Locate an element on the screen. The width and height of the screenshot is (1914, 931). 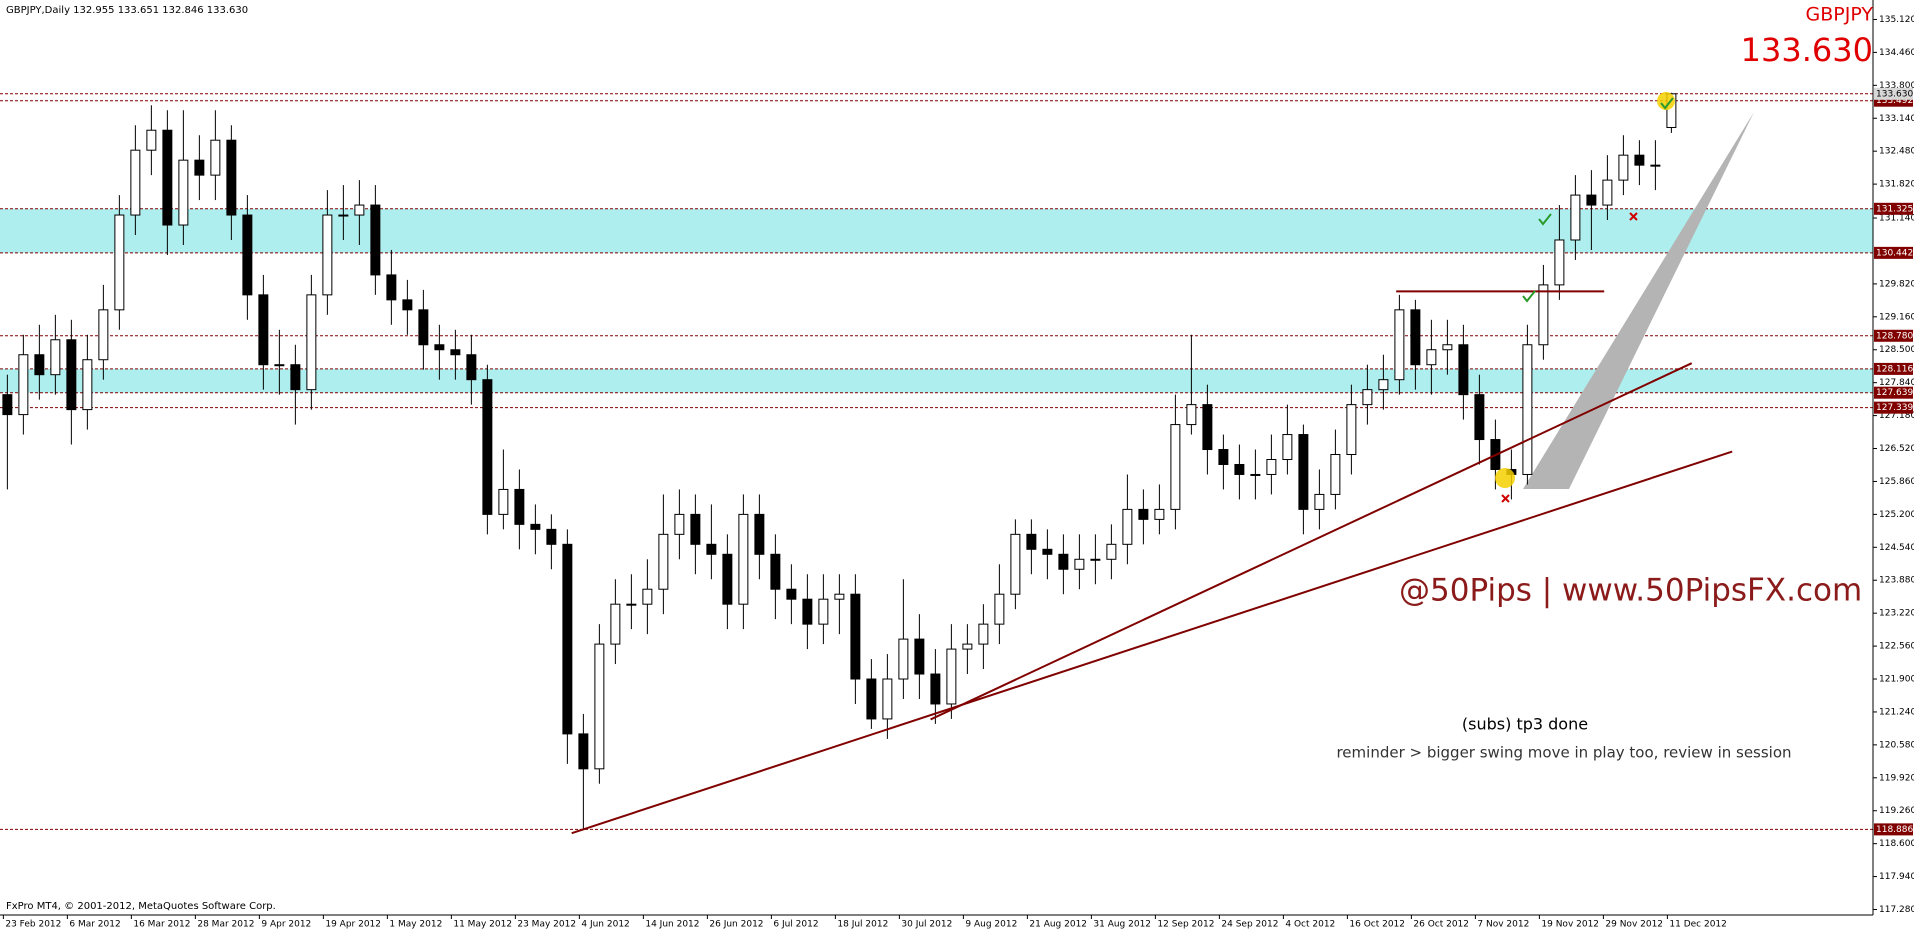
x-tick-label: 12 Sep 2012 is located at coordinates (1185, 925).